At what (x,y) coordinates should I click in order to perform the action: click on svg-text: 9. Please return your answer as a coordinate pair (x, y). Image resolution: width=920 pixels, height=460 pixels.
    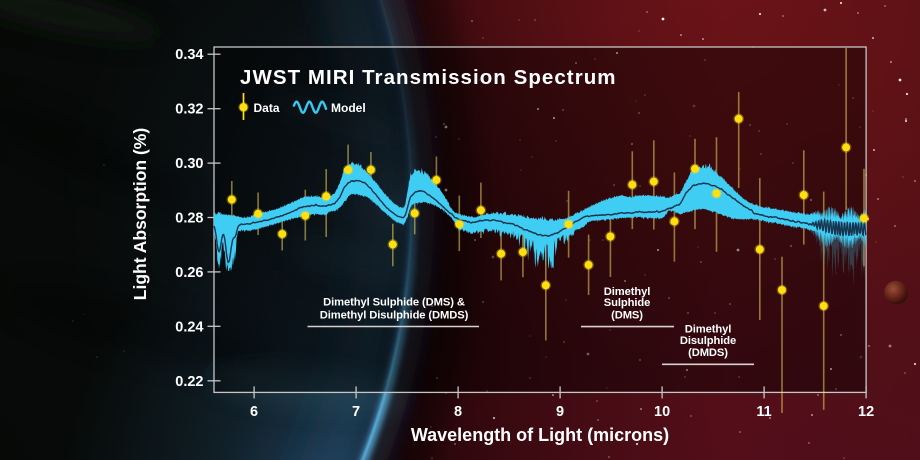
    Looking at the image, I should click on (560, 412).